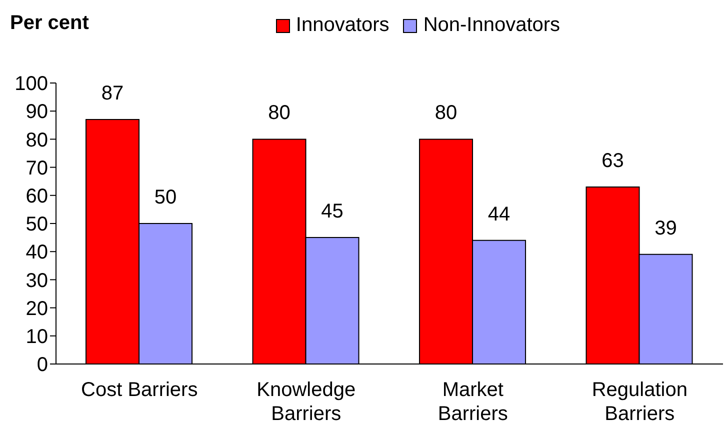 Image resolution: width=728 pixels, height=439 pixels. I want to click on y-axis-title: Per cent, so click(49, 23).